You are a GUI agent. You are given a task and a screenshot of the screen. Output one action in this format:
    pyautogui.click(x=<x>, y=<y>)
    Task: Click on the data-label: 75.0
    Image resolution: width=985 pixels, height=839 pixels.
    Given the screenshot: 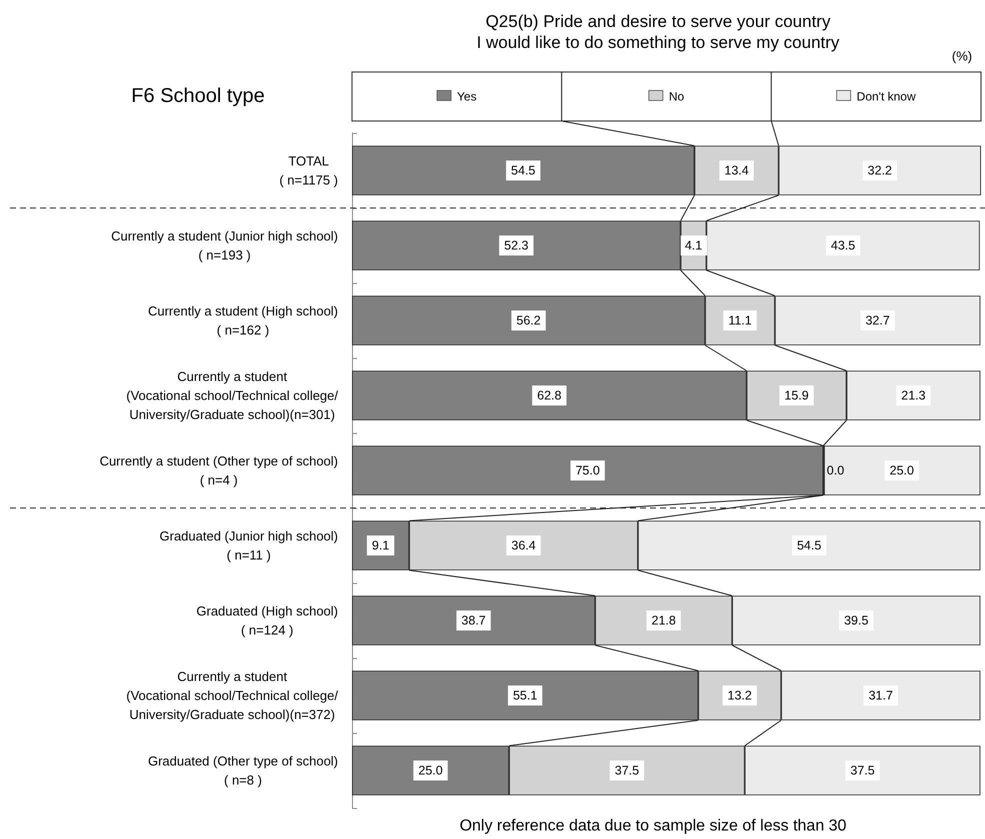 What is the action you would take?
    pyautogui.click(x=587, y=471)
    